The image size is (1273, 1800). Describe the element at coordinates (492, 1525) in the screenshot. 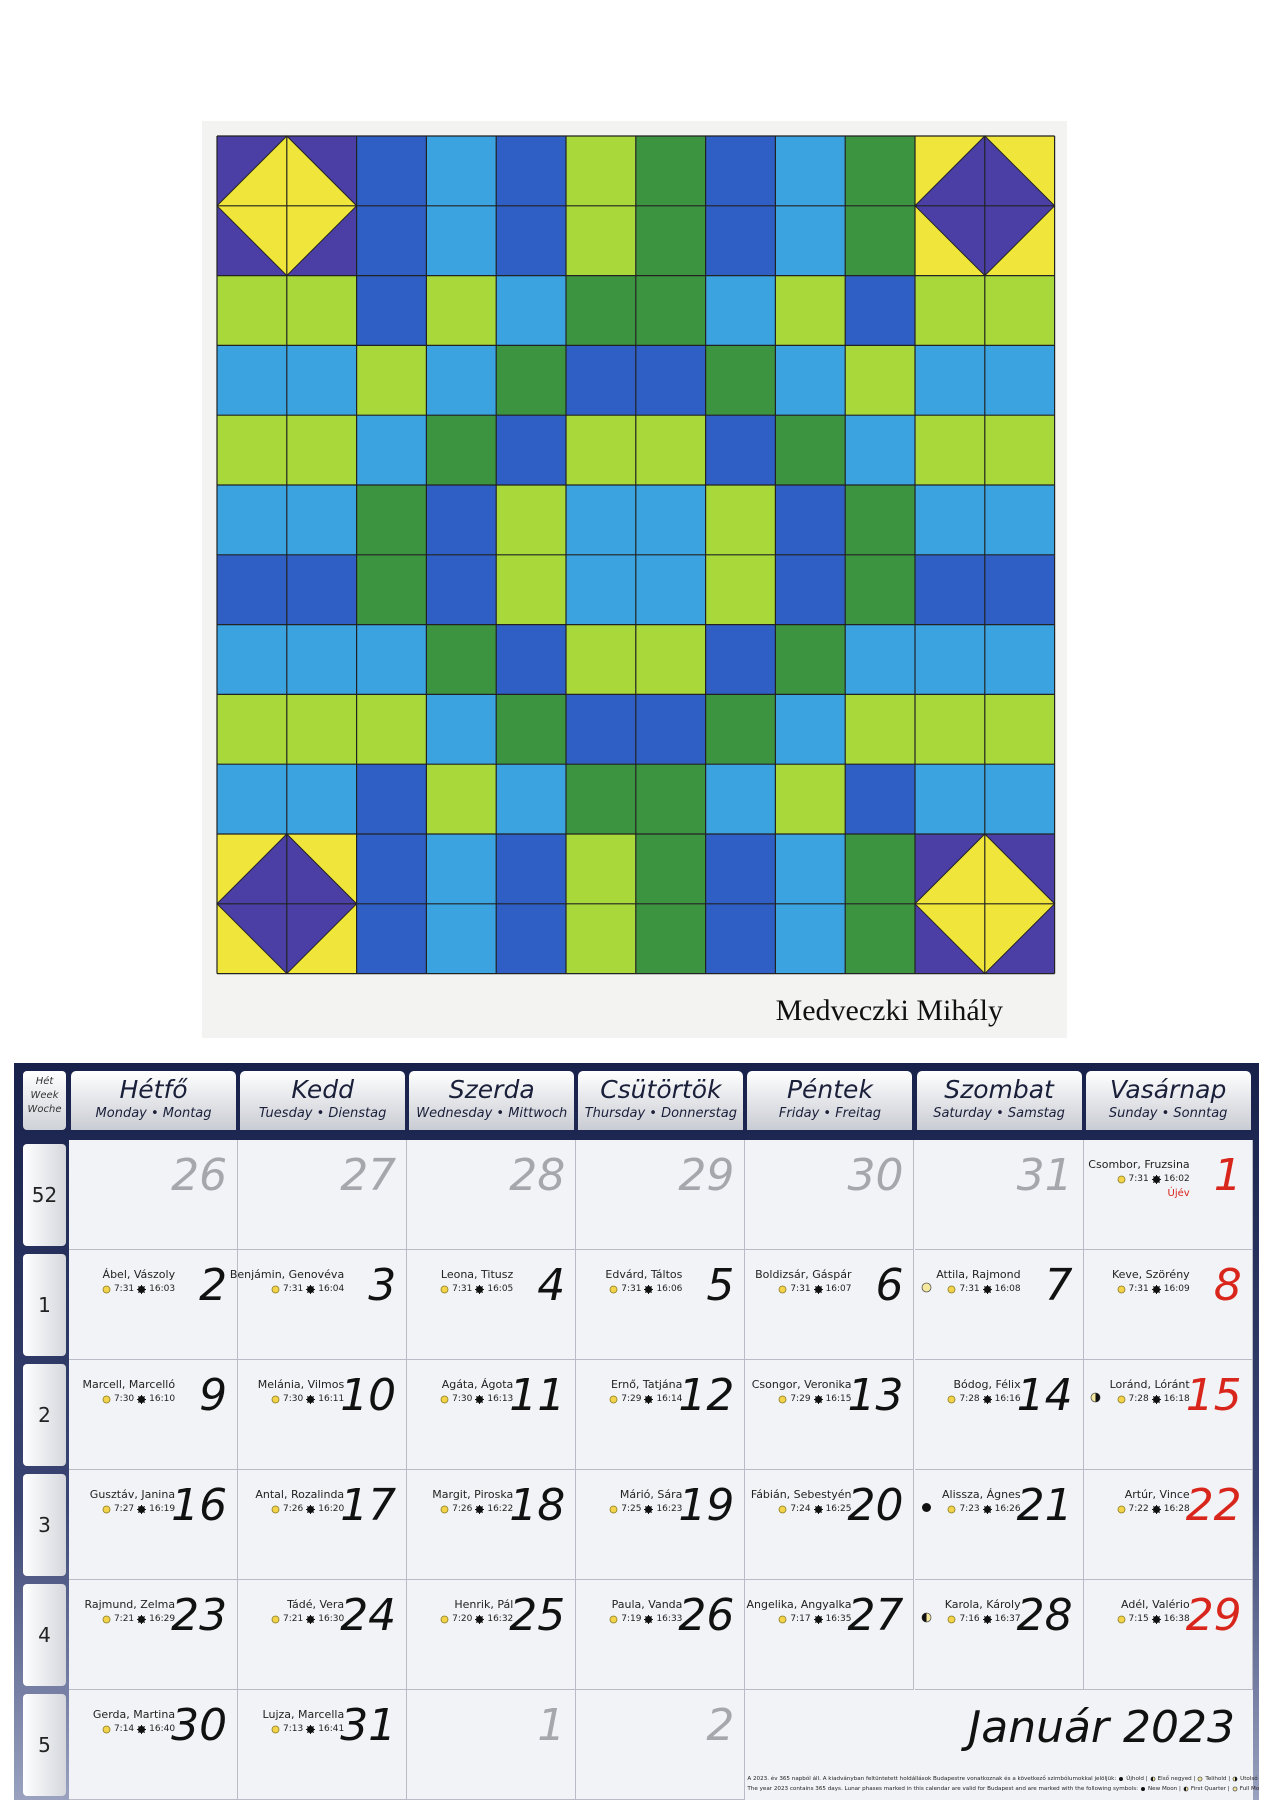

I see `day-cell: 18 Margit, Piroska 7:26 16:22` at that location.